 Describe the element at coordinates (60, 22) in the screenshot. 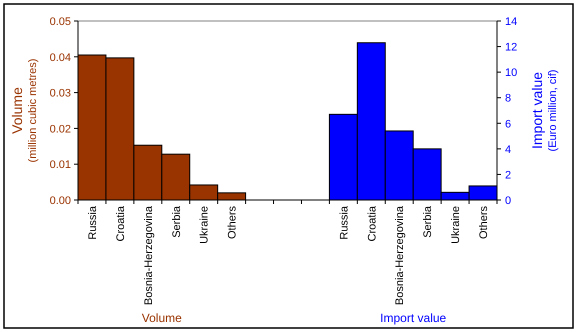

I see `y-tick-label: 0.05` at that location.